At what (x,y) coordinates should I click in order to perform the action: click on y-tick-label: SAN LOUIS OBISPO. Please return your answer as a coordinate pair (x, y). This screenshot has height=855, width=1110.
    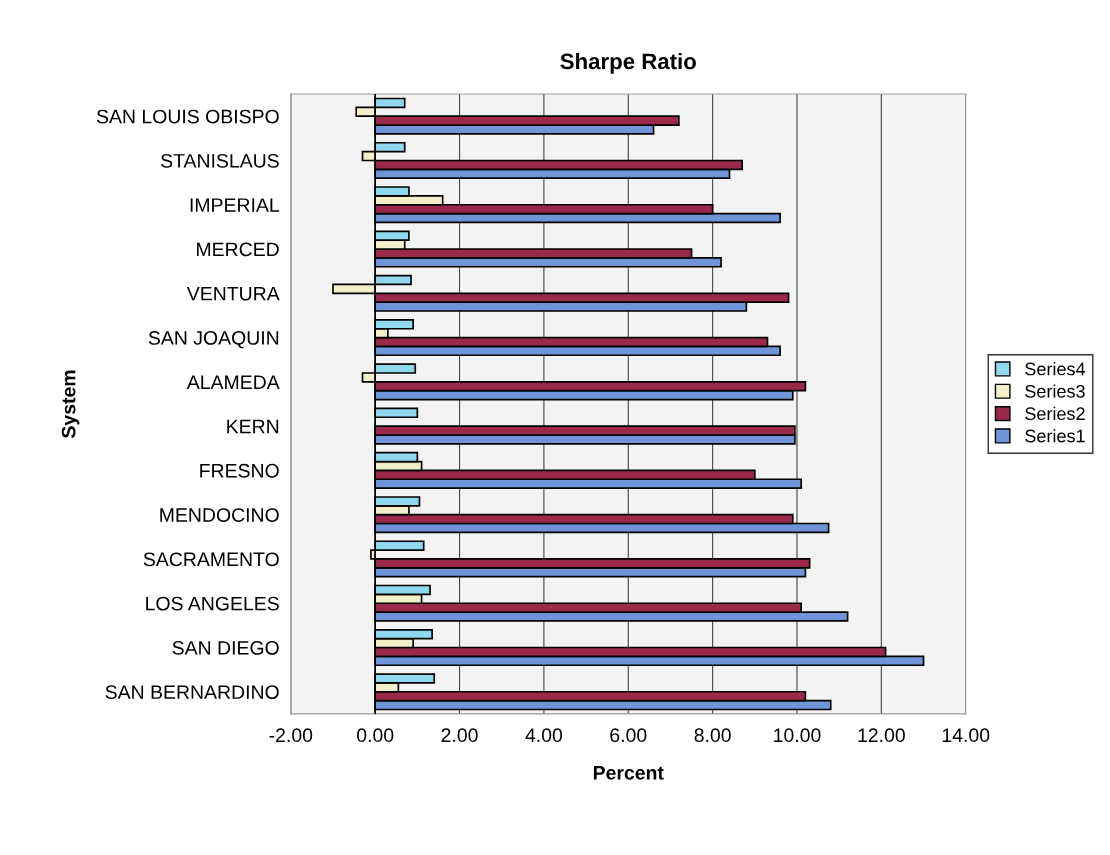
    Looking at the image, I should click on (187, 116).